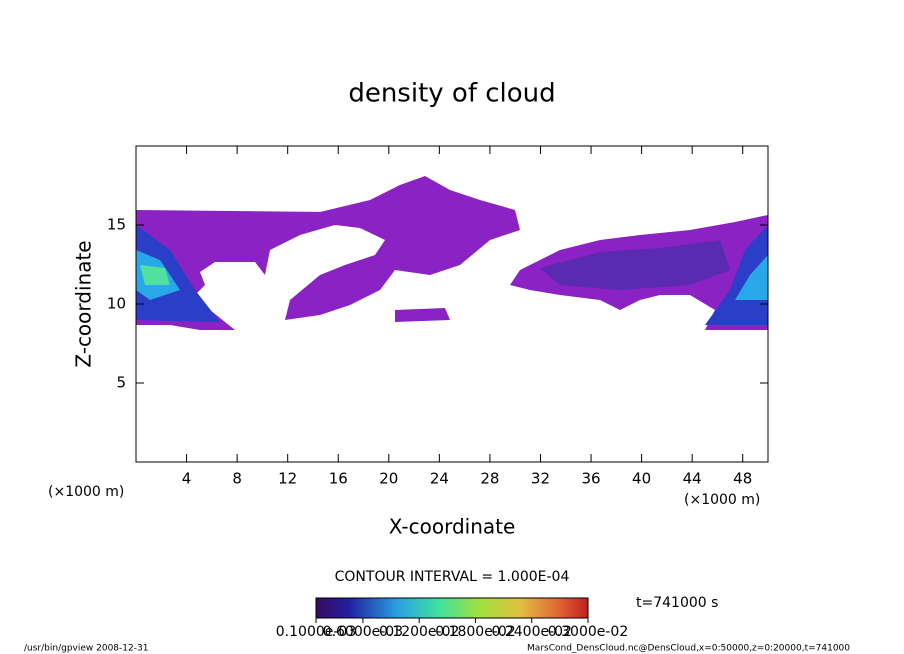 The width and height of the screenshot is (904, 654). Describe the element at coordinates (338, 479) in the screenshot. I see `x-tick-label: 16` at that location.